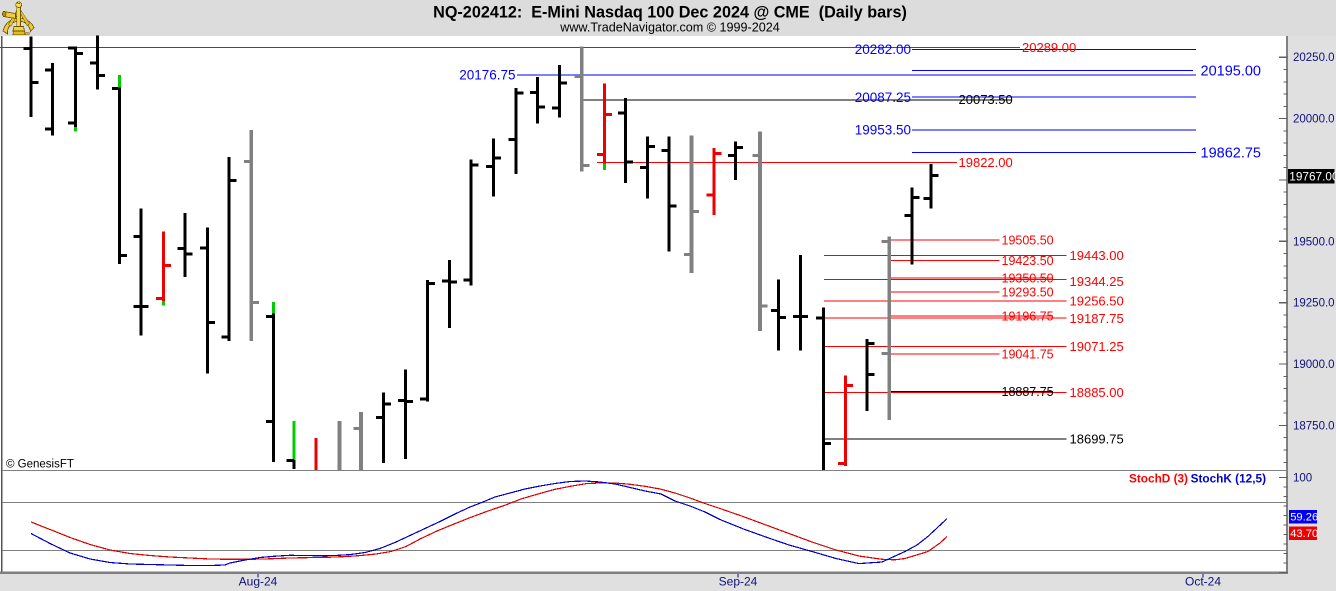 The height and width of the screenshot is (591, 1336). Describe the element at coordinates (1312, 176) in the screenshot. I see `svg-text: 19767.00` at that location.